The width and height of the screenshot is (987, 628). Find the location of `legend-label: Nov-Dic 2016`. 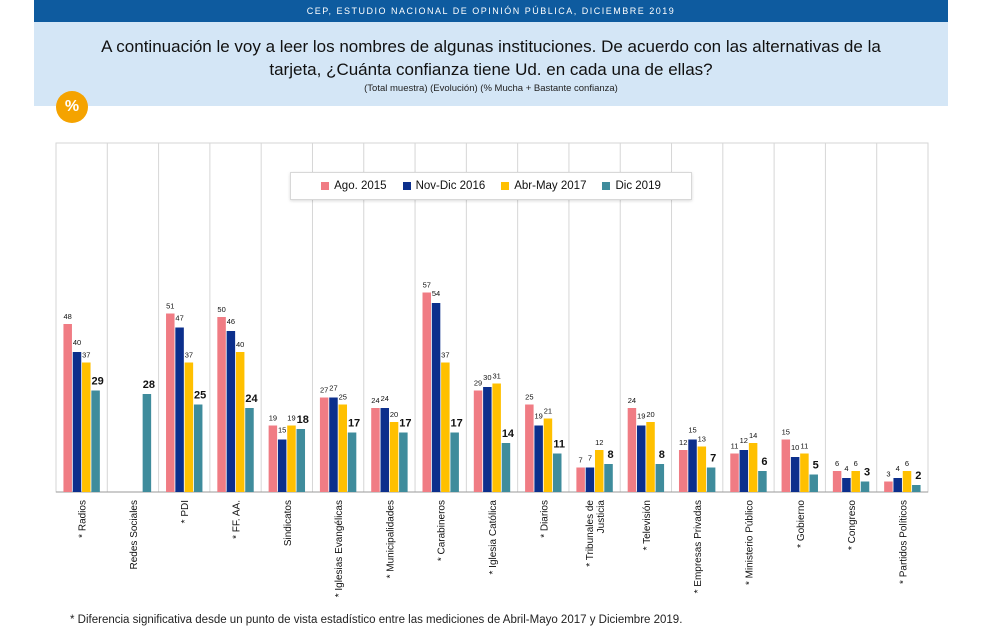

legend-label: Nov-Dic 2016 is located at coordinates (450, 186).